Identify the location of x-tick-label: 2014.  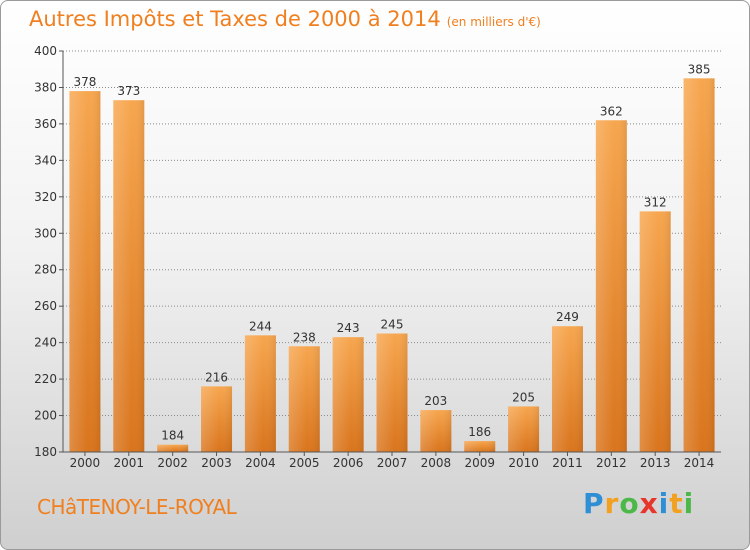
(699, 463).